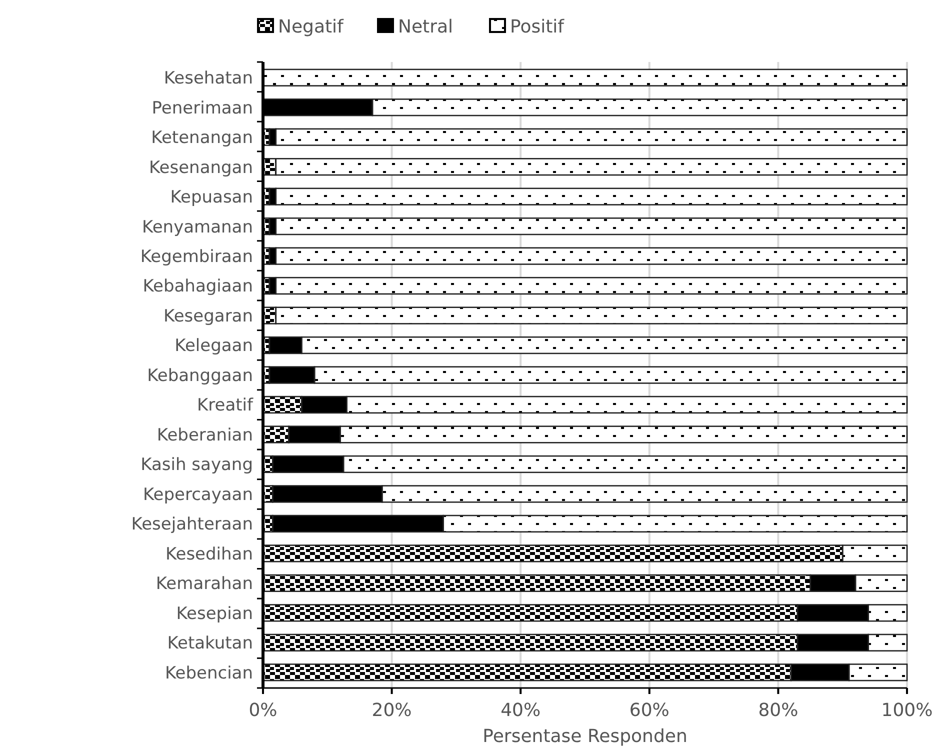 The height and width of the screenshot is (754, 951). I want to click on y-tick-label: Ketakutan, so click(210, 644).